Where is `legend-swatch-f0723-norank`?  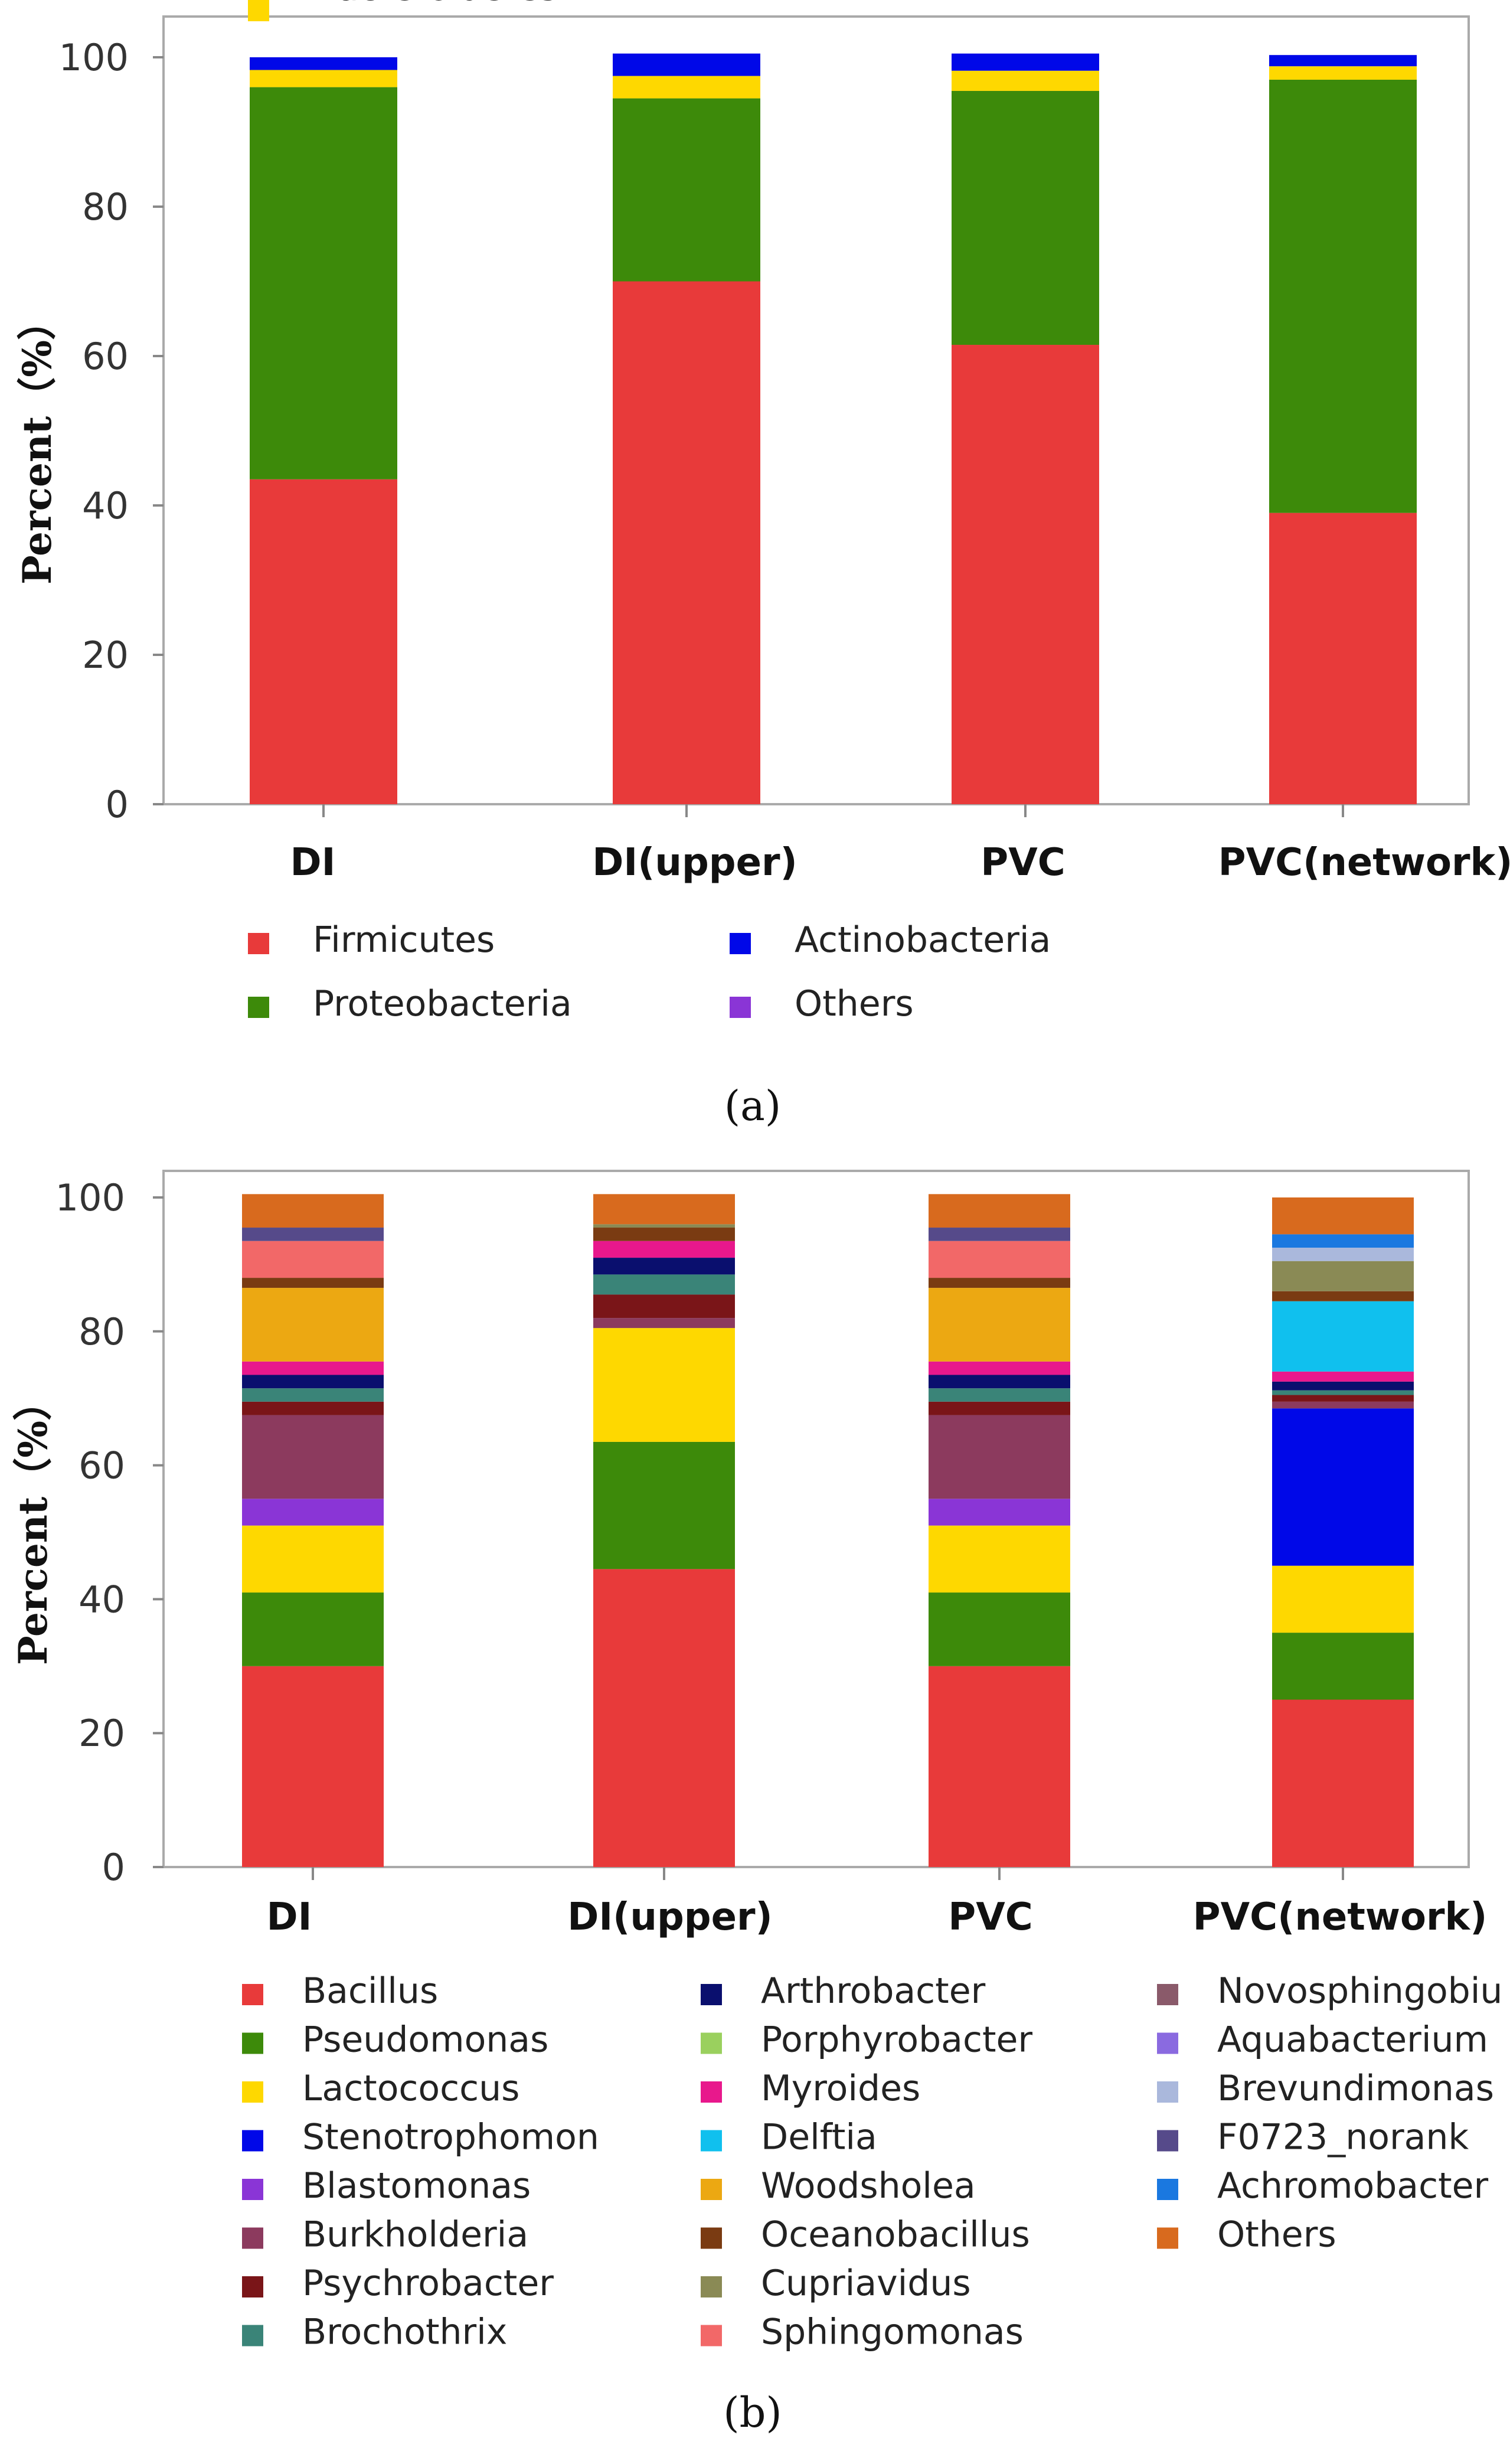 legend-swatch-f0723-norank is located at coordinates (1167, 2141).